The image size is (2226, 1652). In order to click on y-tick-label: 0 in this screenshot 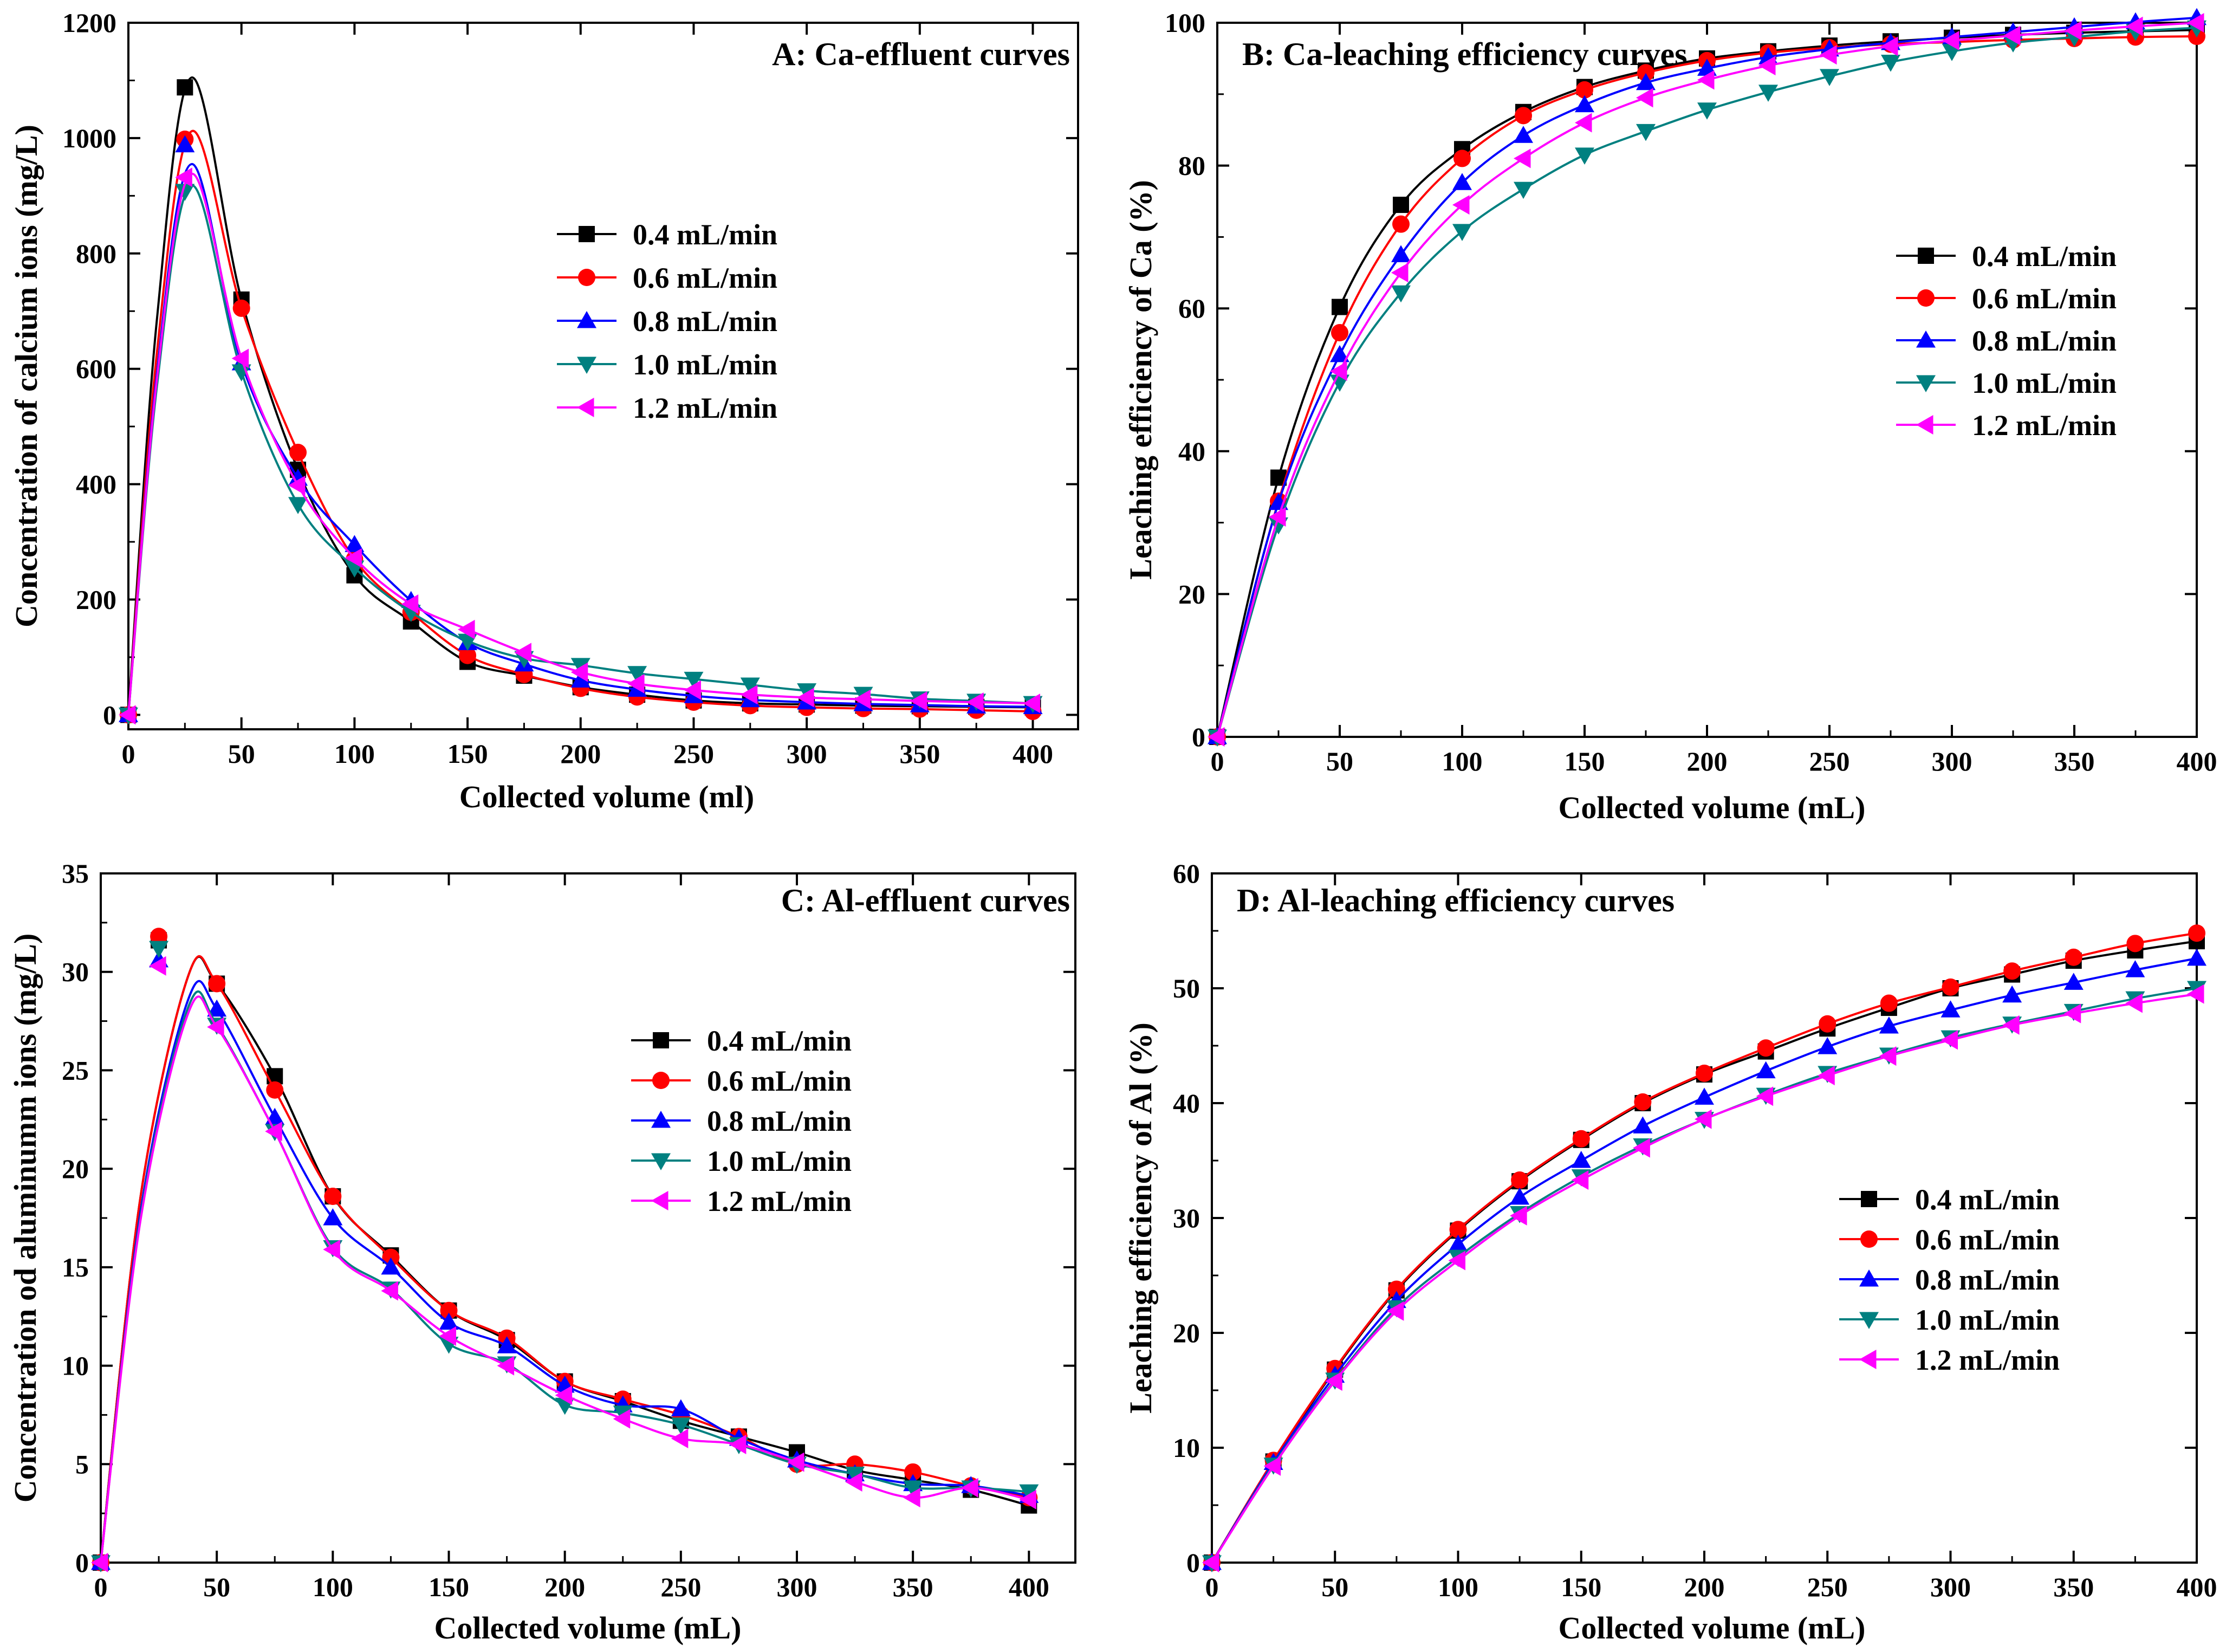, I will do `click(1193, 1562)`.